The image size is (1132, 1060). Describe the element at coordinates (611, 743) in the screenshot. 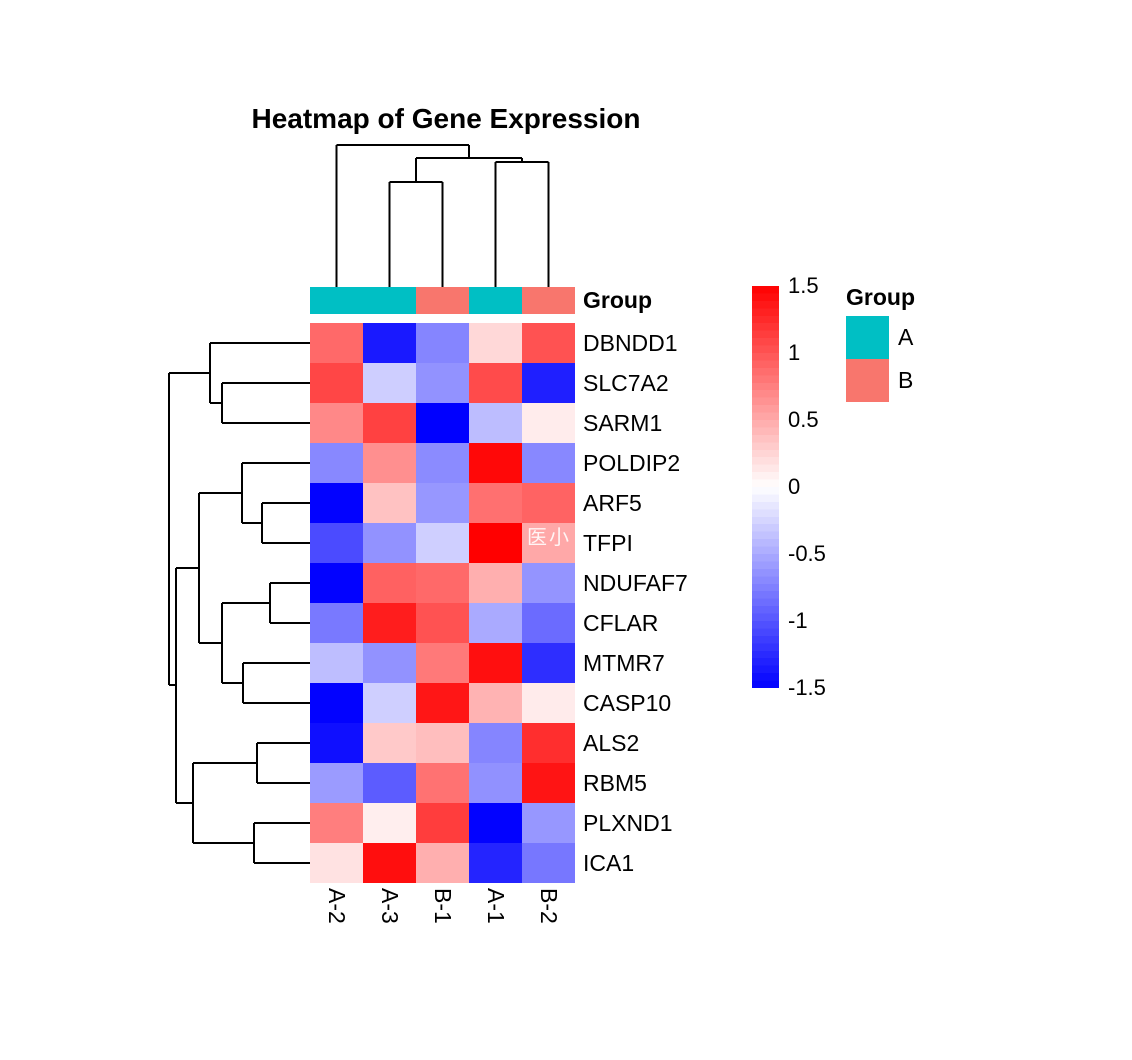

I see `row-label: ALS2` at that location.